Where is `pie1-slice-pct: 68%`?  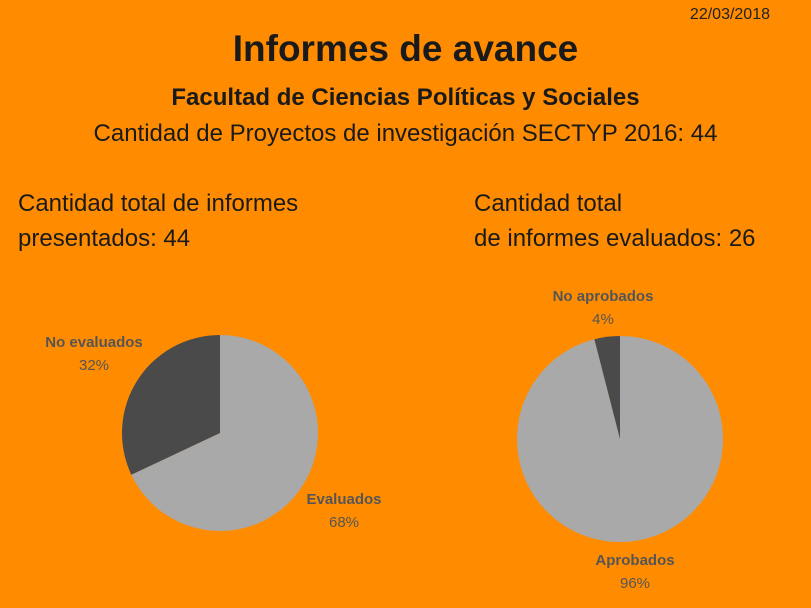 pie1-slice-pct: 68% is located at coordinates (344, 522).